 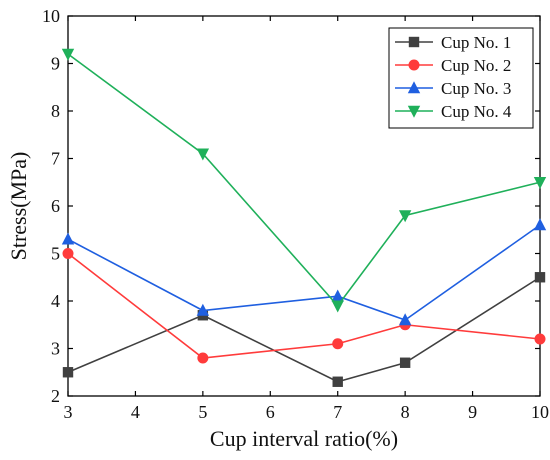 What do you see at coordinates (202, 412) in the screenshot?
I see `x-tick-label: 5` at bounding box center [202, 412].